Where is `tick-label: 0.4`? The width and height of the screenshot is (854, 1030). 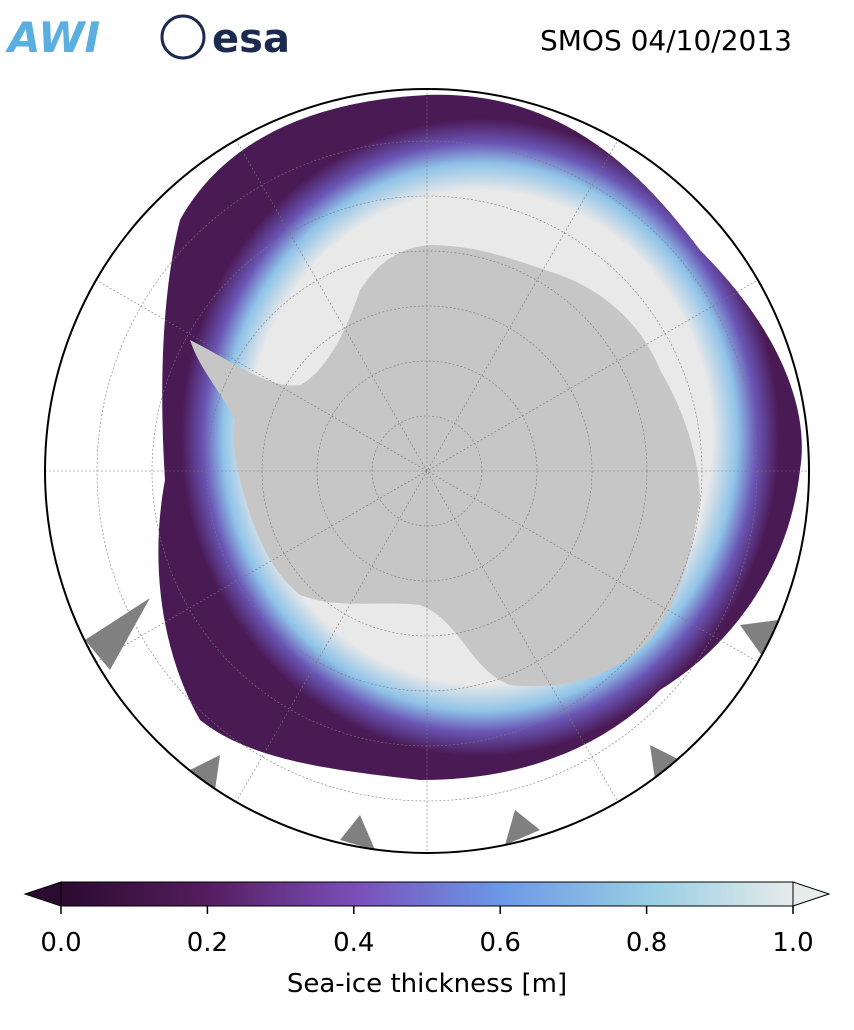
tick-label: 0.4 is located at coordinates (353, 943).